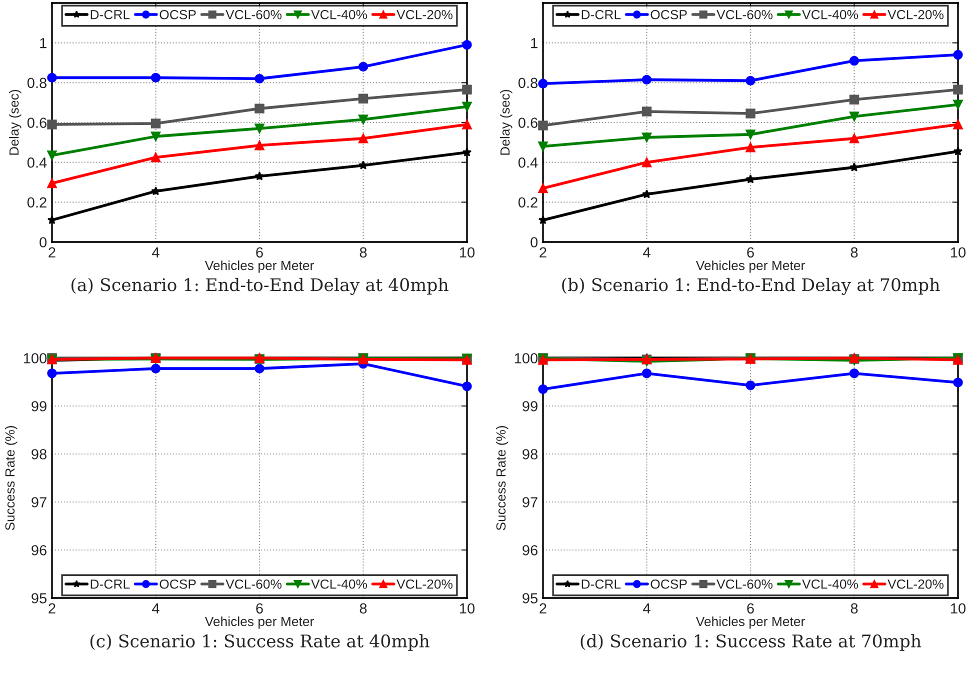 Image resolution: width=969 pixels, height=677 pixels. I want to click on text: (b) Scenario 1: End-to-End Delay at 70mph, so click(751, 286).